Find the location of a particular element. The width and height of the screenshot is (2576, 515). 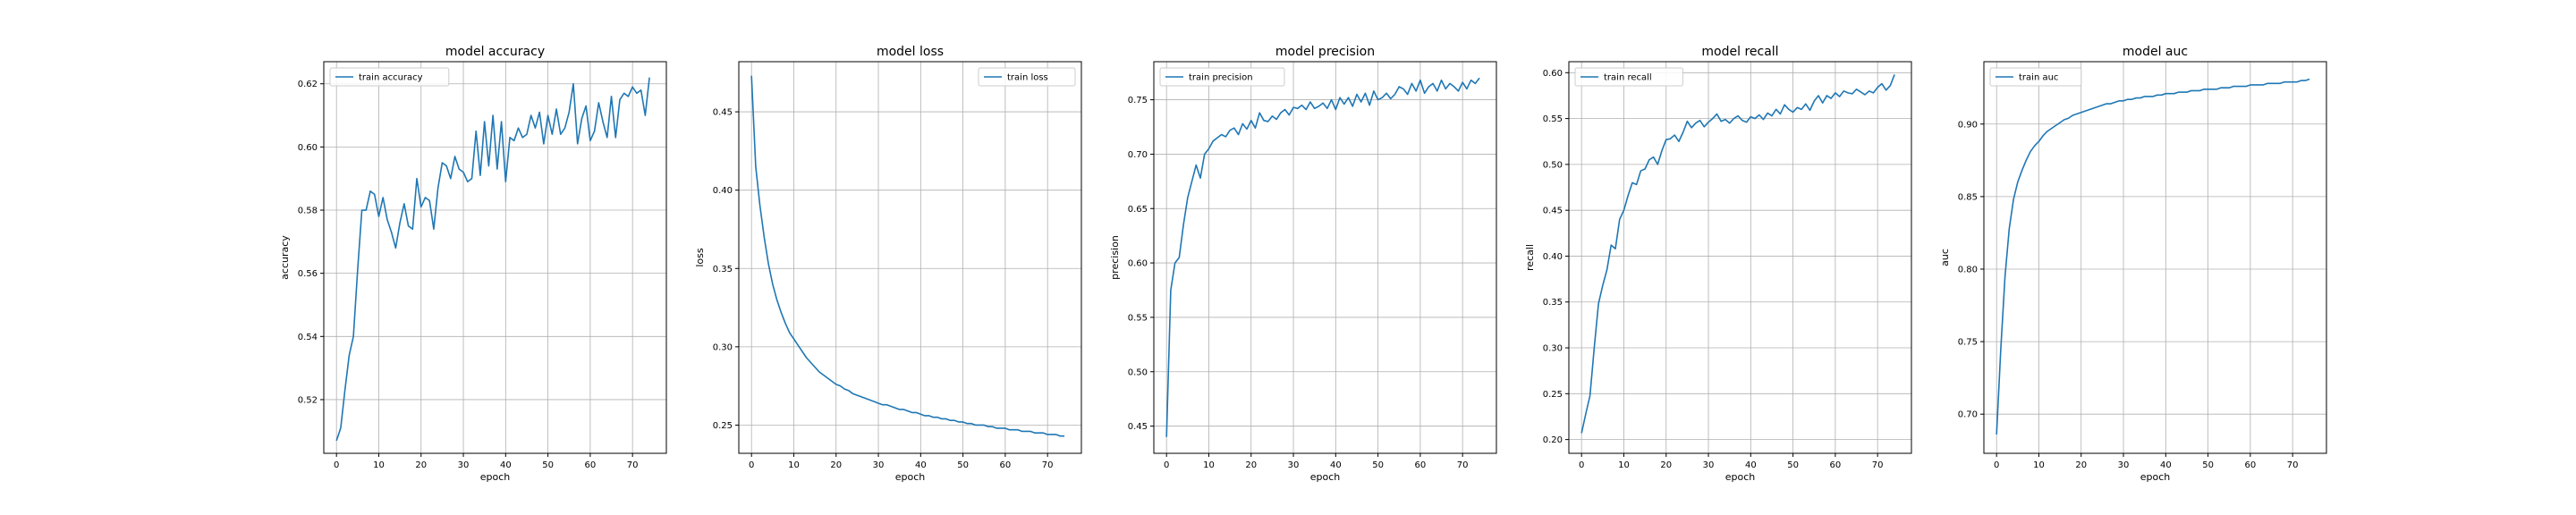

y-tick-label: 0.58 is located at coordinates (308, 211).